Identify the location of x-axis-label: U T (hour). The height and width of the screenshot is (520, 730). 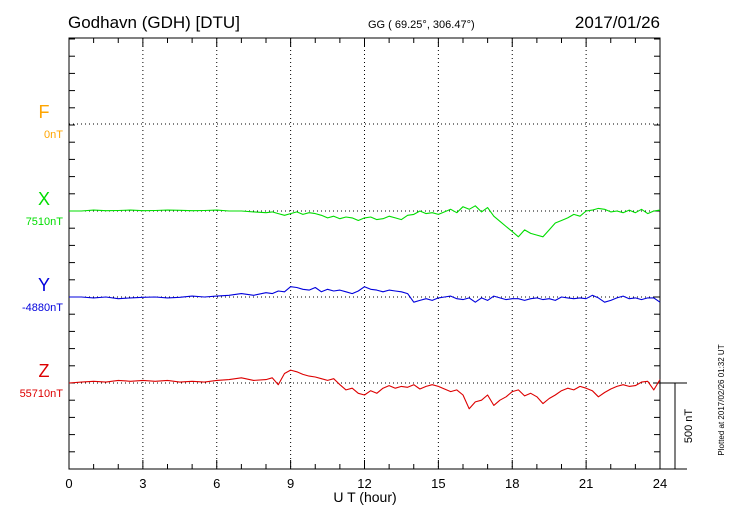
(364, 497).